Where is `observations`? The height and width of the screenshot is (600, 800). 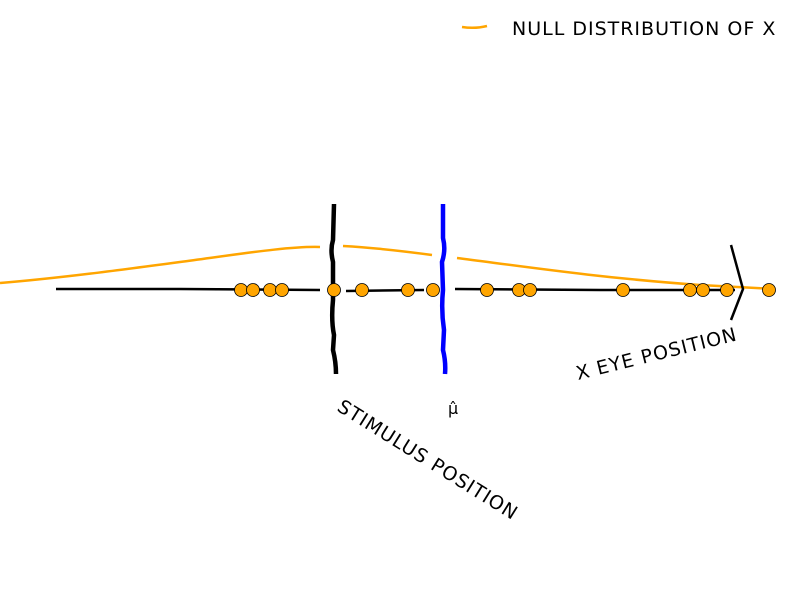 observations is located at coordinates (505, 290).